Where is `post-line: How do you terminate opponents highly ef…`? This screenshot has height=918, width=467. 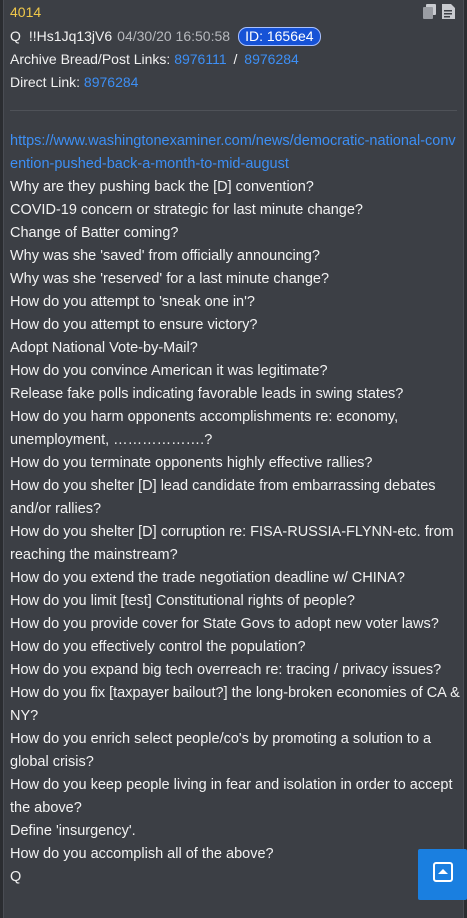
post-line: How do you terminate opponents highly ef… is located at coordinates (191, 463).